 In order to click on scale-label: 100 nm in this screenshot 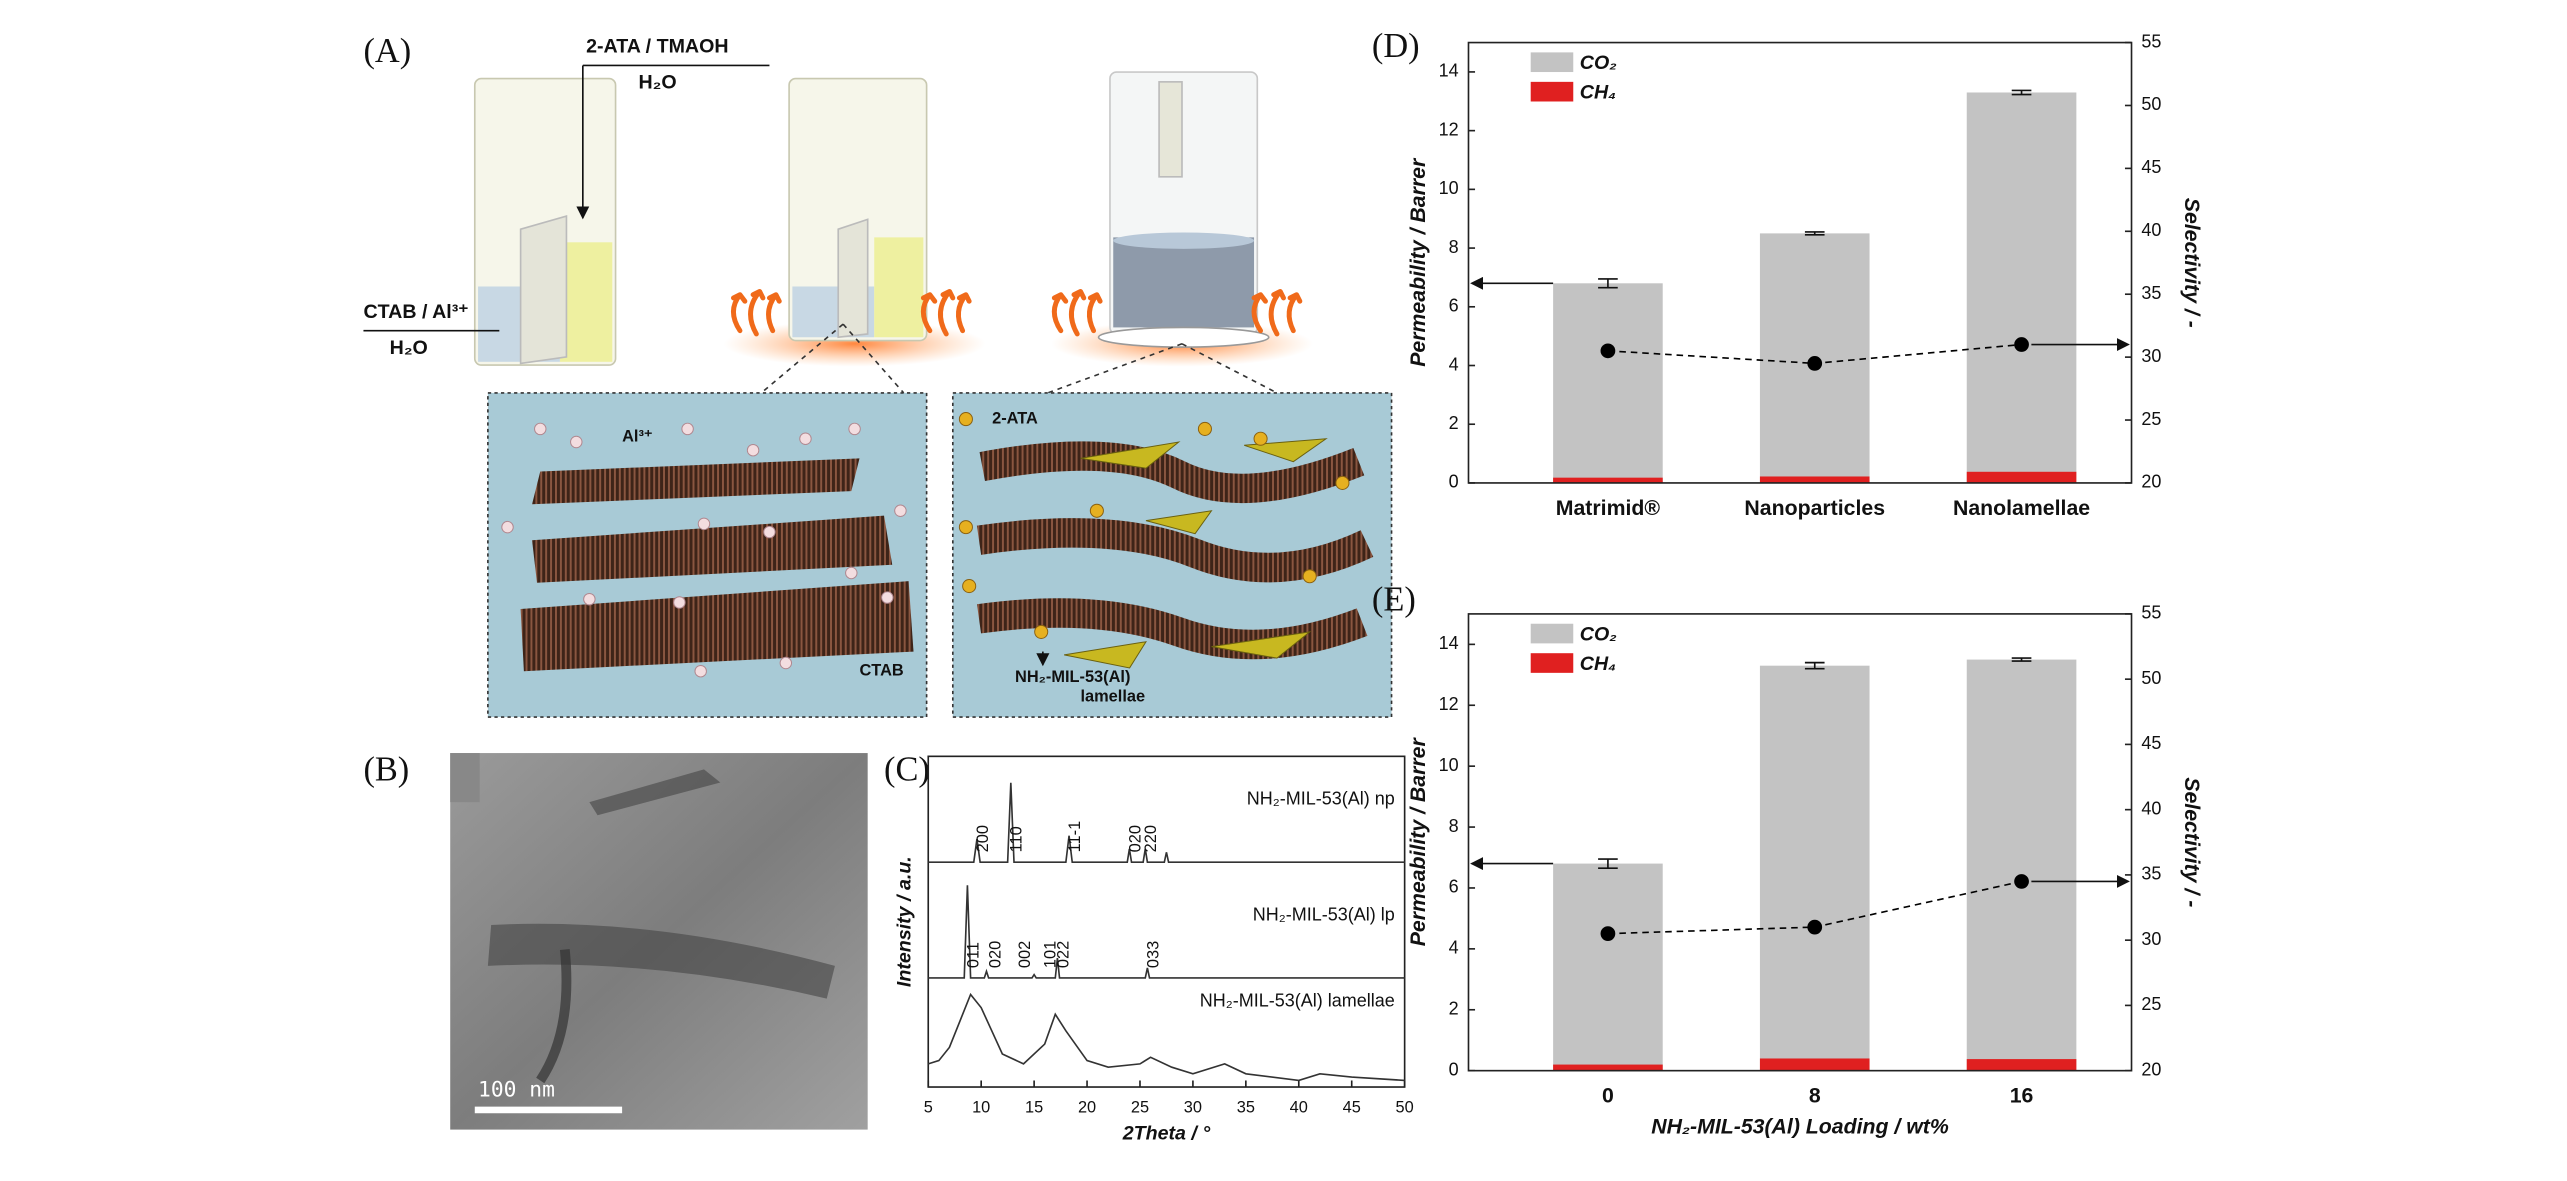, I will do `click(516, 1089)`.